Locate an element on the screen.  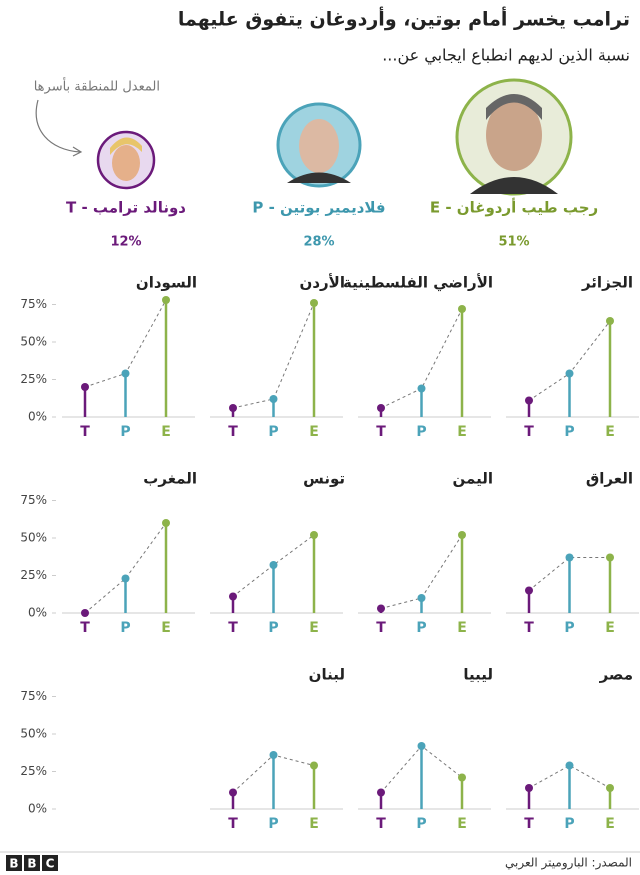
source: المصدر: الباروميتر العربي is located at coordinates (568, 863).